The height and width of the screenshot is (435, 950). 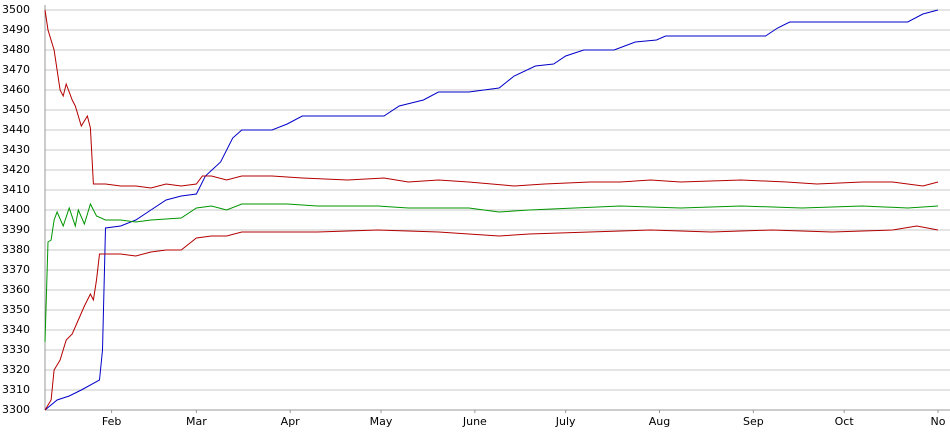 I want to click on x-tick-label: May, so click(x=381, y=421).